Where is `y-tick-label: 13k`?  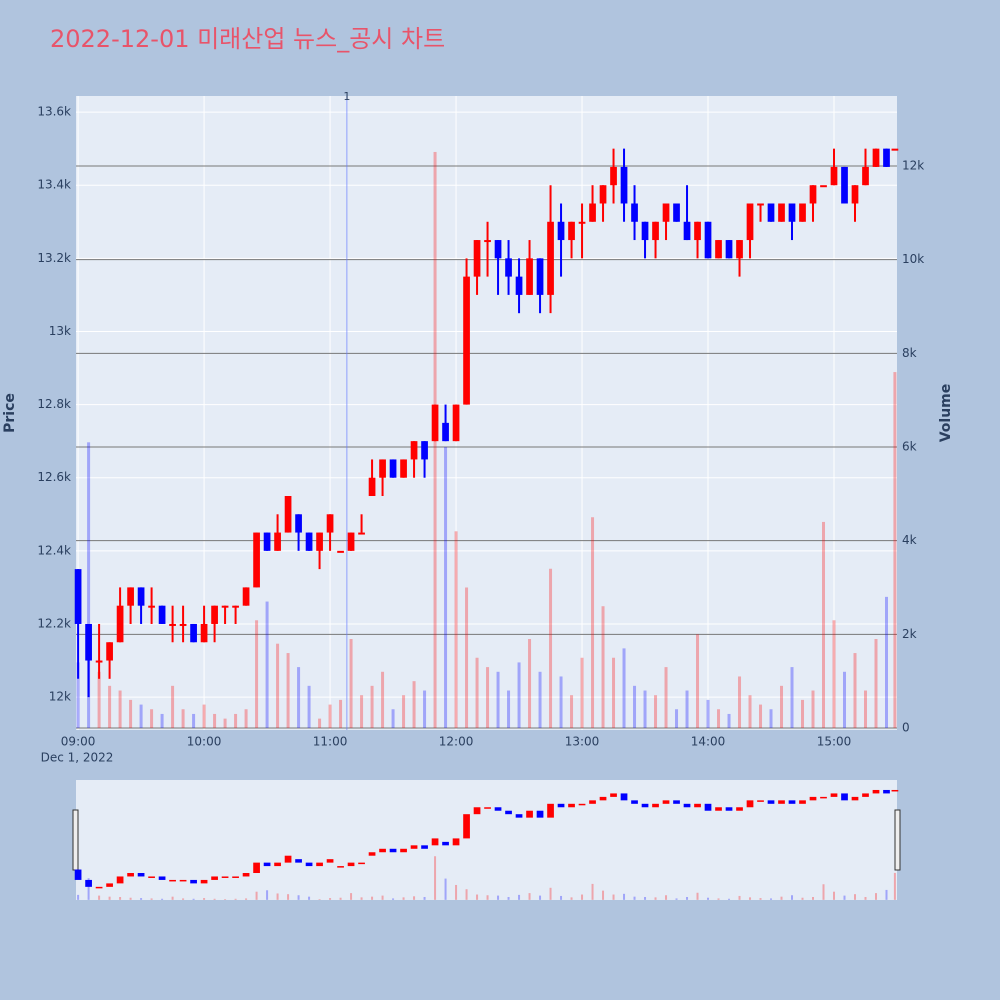 y-tick-label: 13k is located at coordinates (60, 331).